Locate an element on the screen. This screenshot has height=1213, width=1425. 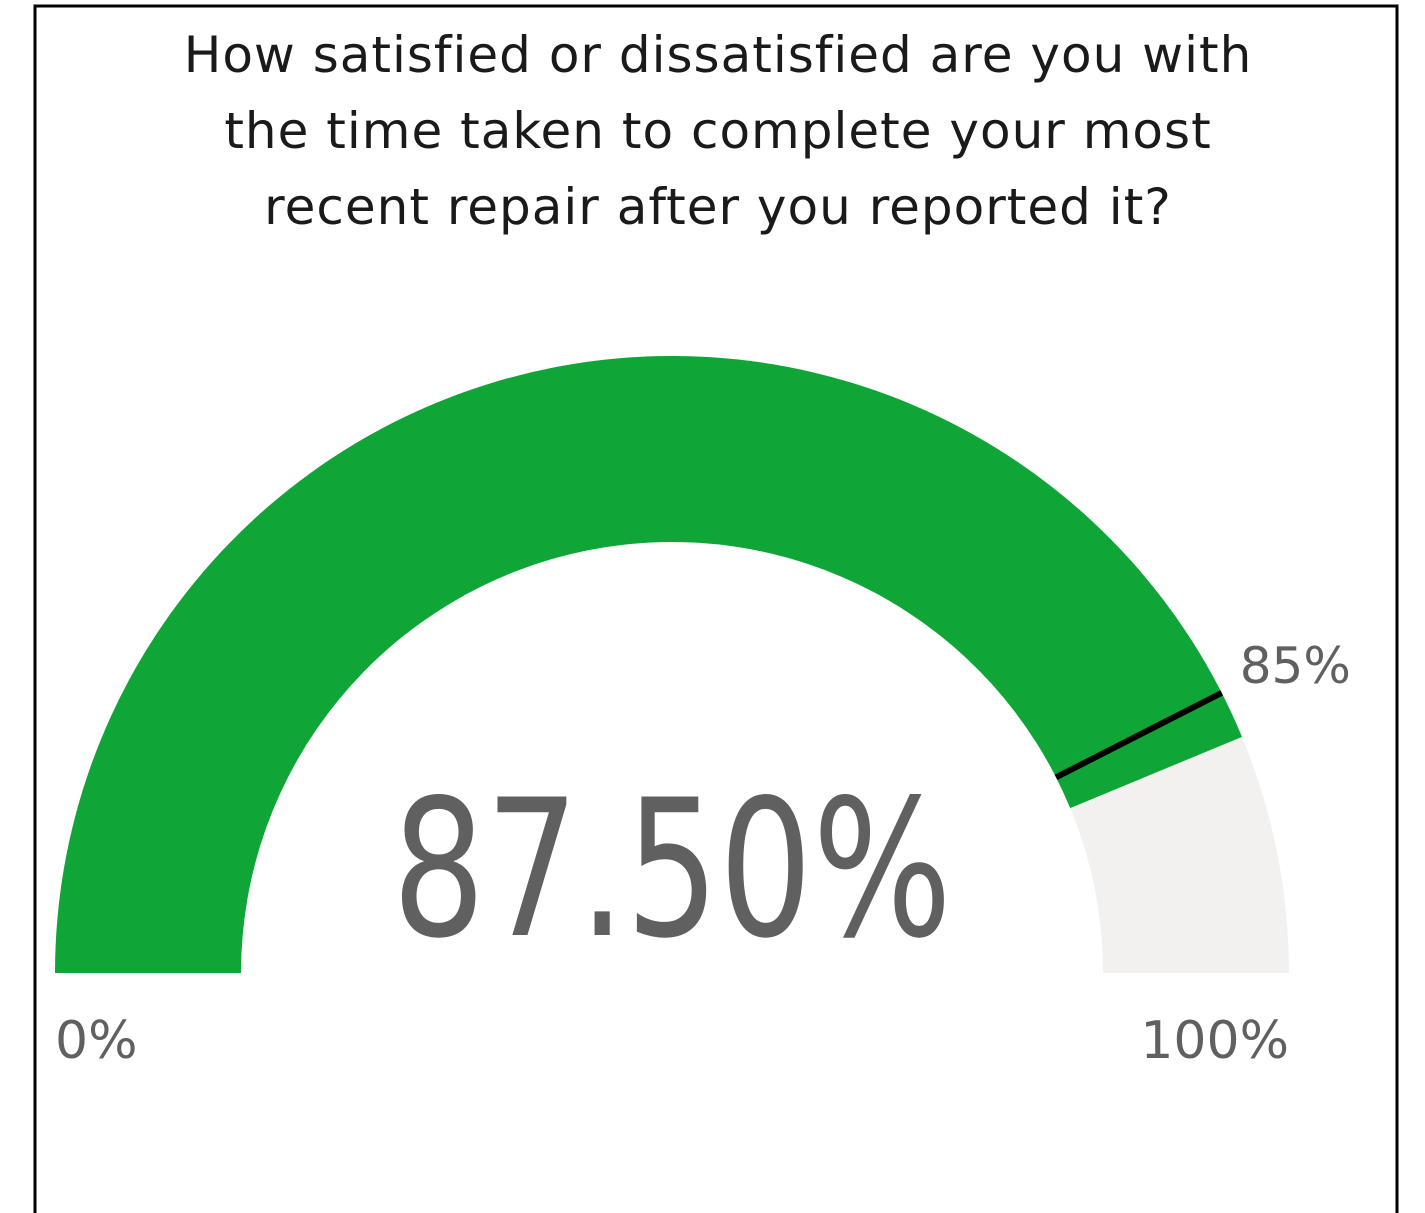
min-label: 0% is located at coordinates (96, 1041).